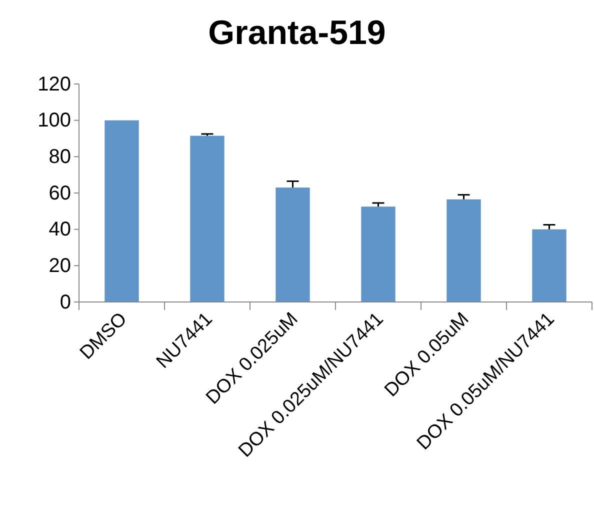  Describe the element at coordinates (59, 266) in the screenshot. I see `y-tick-label: 20` at that location.